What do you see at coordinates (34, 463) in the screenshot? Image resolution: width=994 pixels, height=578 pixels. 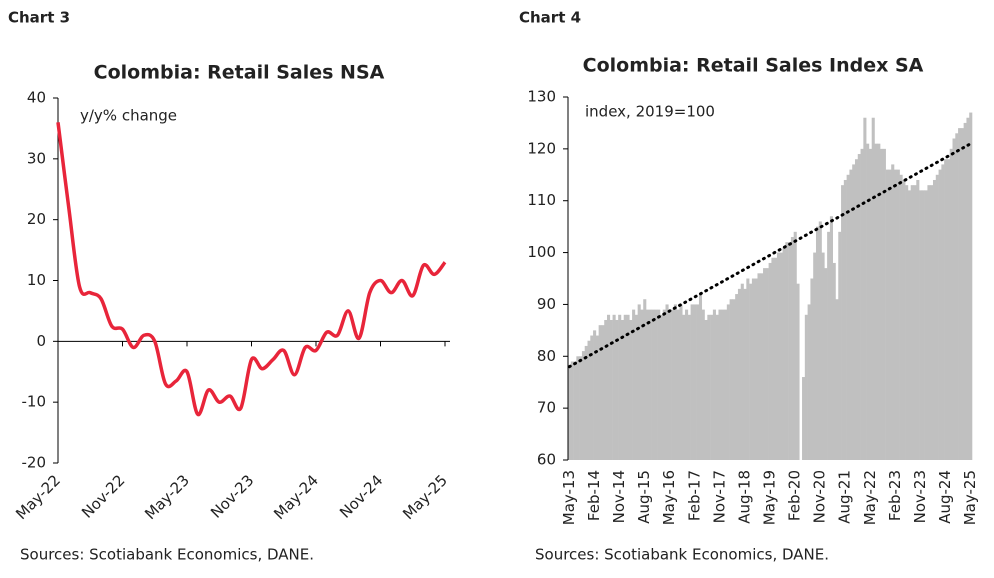 I see `y-tick-label: -20` at bounding box center [34, 463].